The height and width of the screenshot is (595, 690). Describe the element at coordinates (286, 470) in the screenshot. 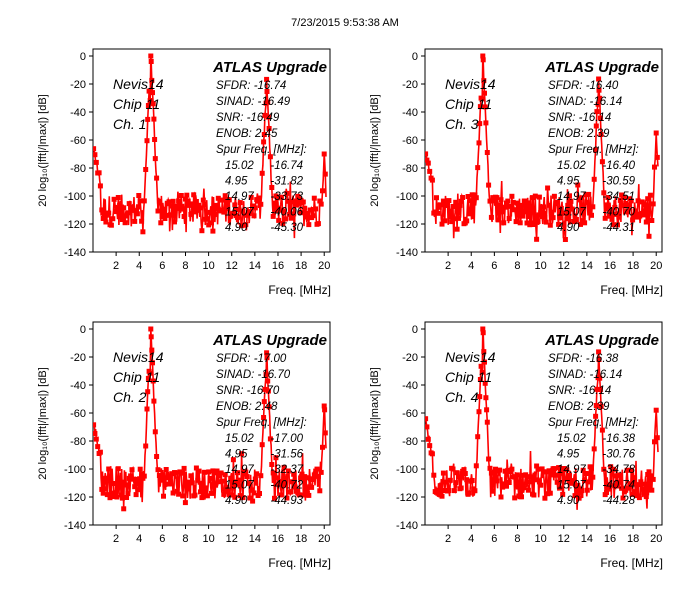

I see `spur-level: -32.37` at that location.